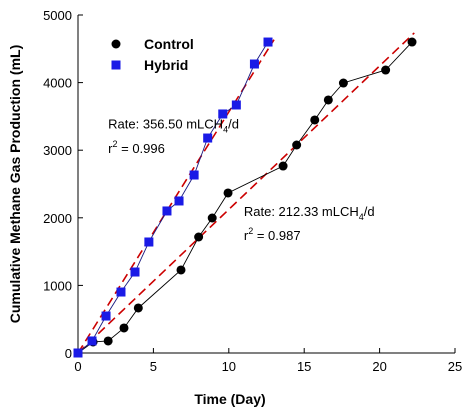 The image size is (467, 420). I want to click on annotation-tail: = 0.996, so click(141, 148).